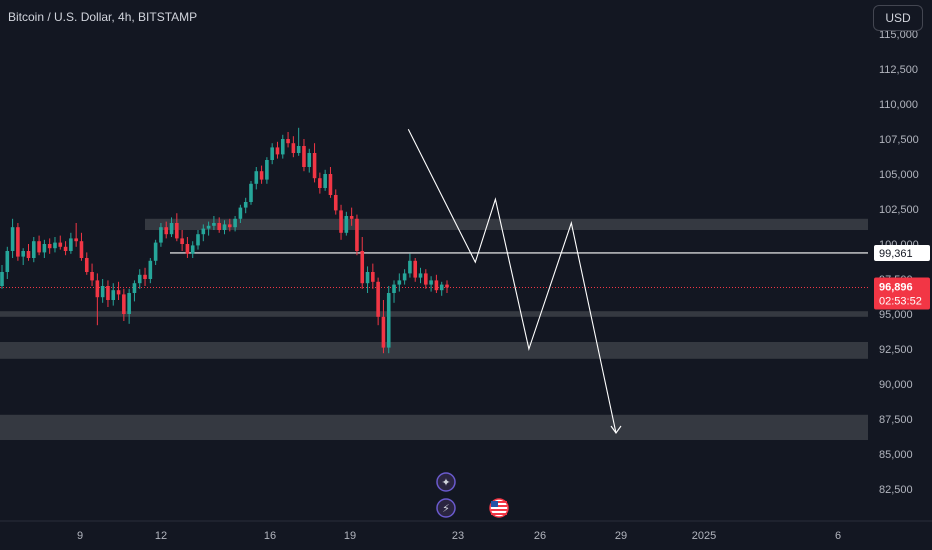 Image resolution: width=932 pixels, height=550 pixels. What do you see at coordinates (898, 35) in the screenshot?
I see `y-tick-label: 115,000` at bounding box center [898, 35].